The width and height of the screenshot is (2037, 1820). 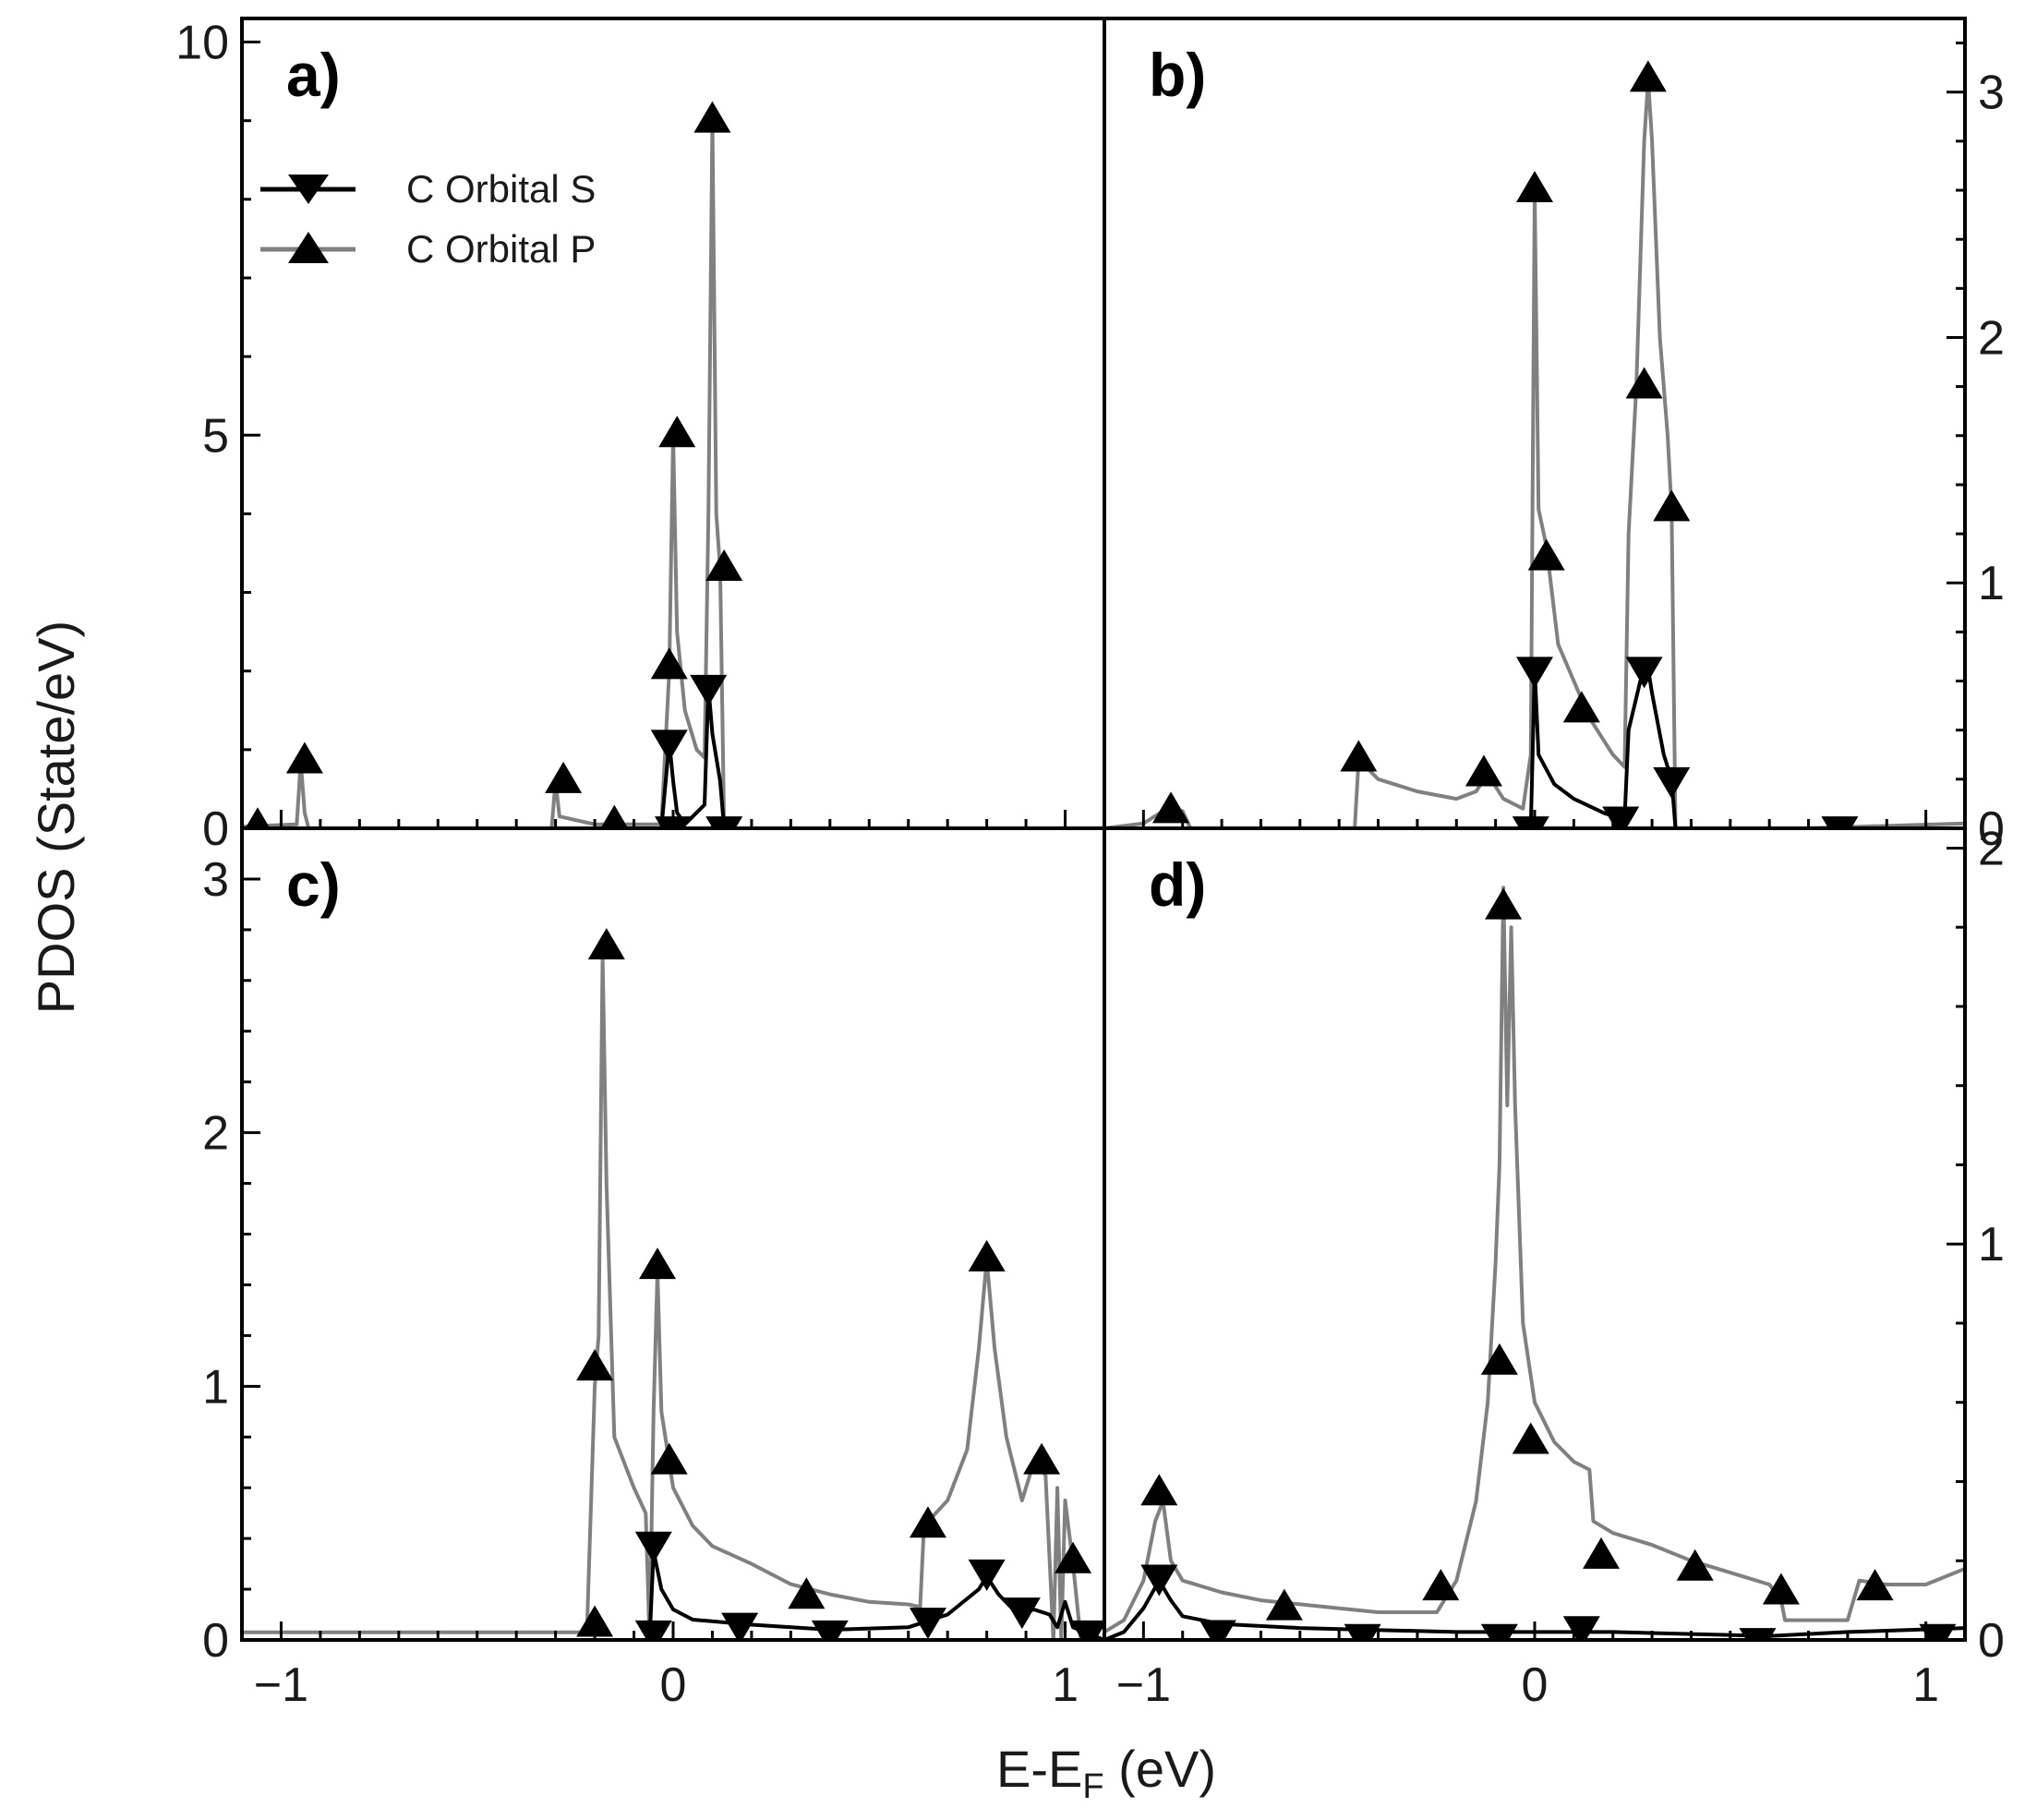 What do you see at coordinates (215, 1387) in the screenshot?
I see `panel-c-y-tick-label-1: 1` at bounding box center [215, 1387].